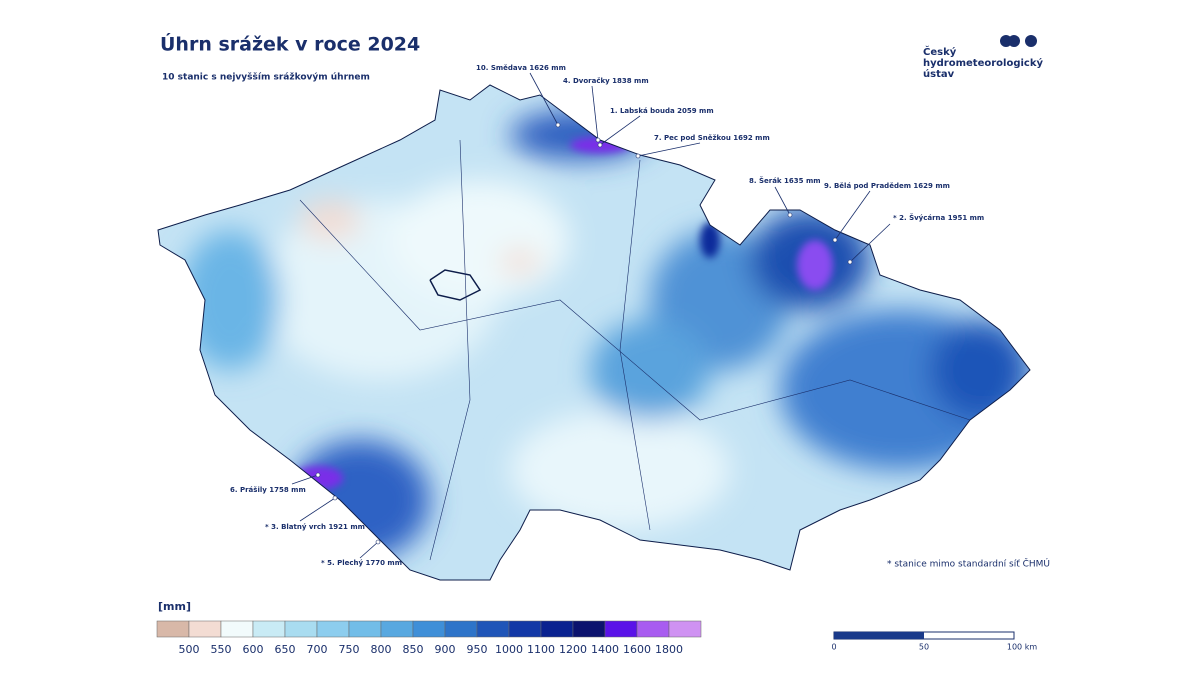  What do you see at coordinates (605, 649) in the screenshot?
I see `legend-label: 1400` at bounding box center [605, 649].